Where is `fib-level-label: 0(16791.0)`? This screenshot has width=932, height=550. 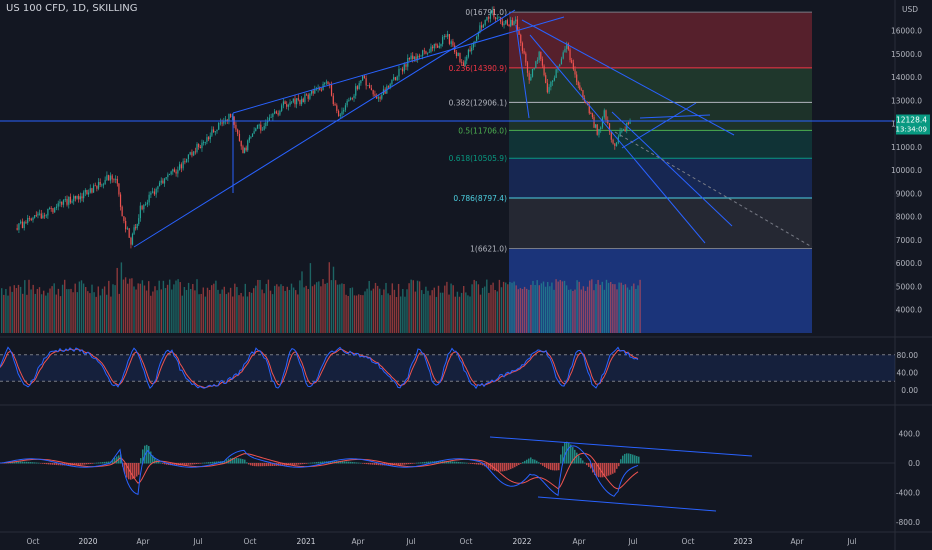
fib-level-label: 0(16791.0) is located at coordinates (486, 12).